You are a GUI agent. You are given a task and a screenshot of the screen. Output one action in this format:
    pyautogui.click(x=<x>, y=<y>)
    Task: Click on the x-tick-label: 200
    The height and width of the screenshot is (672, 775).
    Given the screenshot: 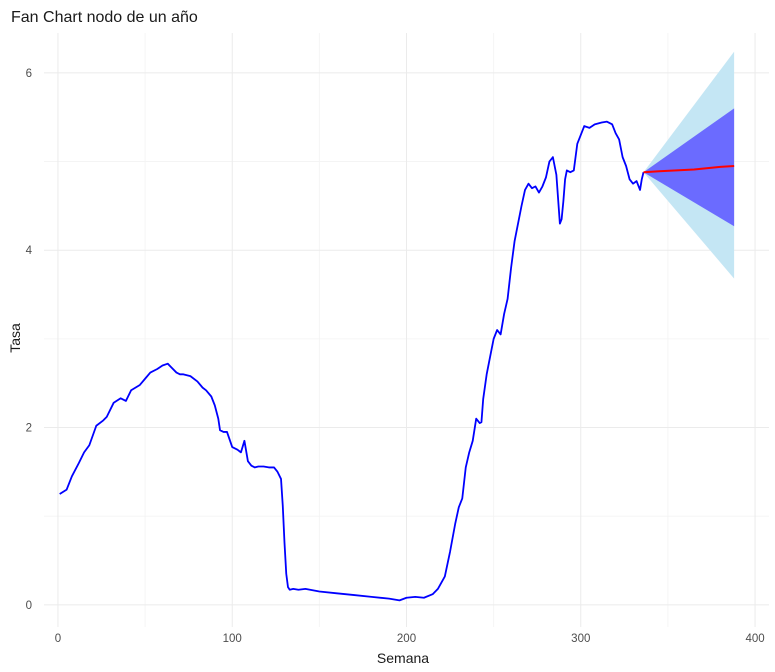 What is the action you would take?
    pyautogui.click(x=406, y=639)
    